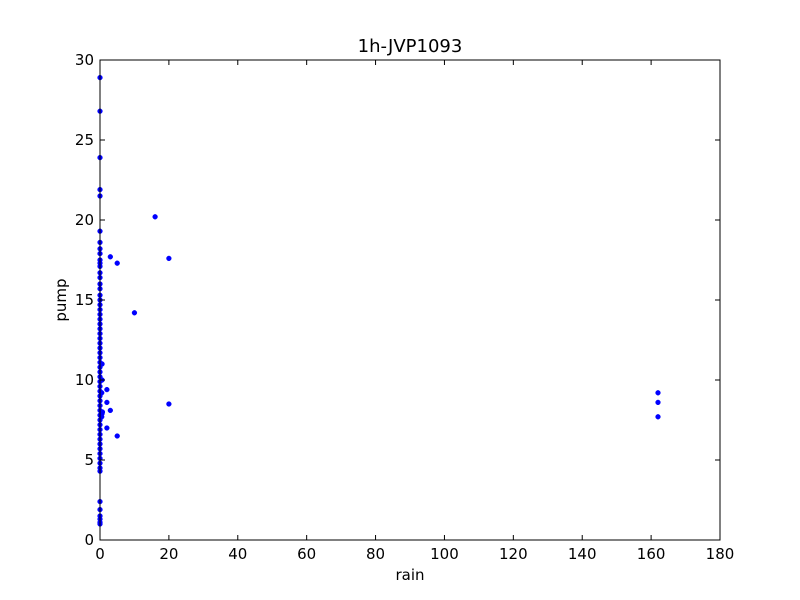  Describe the element at coordinates (89, 540) in the screenshot. I see `y-tick-label: 0` at that location.